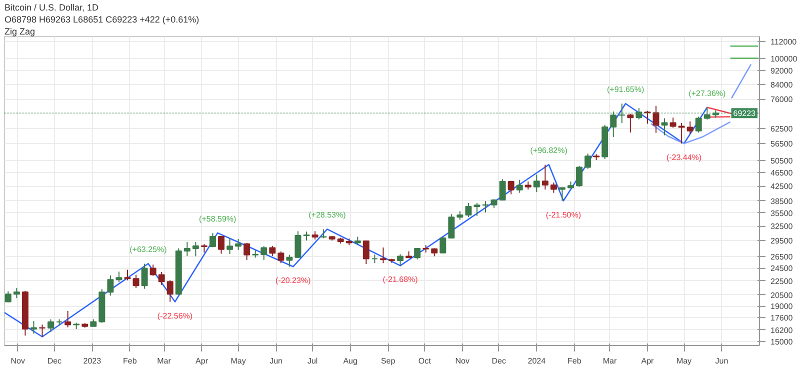 This screenshot has width=800, height=368. What do you see at coordinates (782, 143) in the screenshot?
I see `y-tick-label: 56500` at bounding box center [782, 143].